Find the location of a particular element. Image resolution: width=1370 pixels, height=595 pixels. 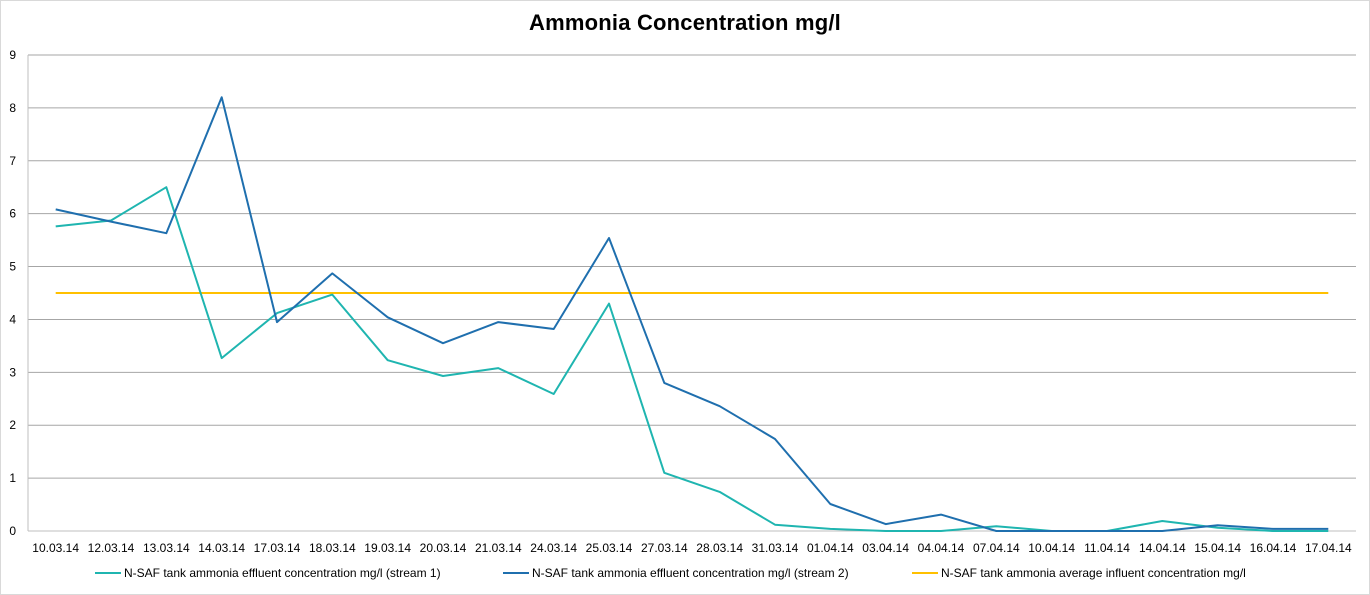

x-tick-label: 04.04.14 is located at coordinates (941, 548).